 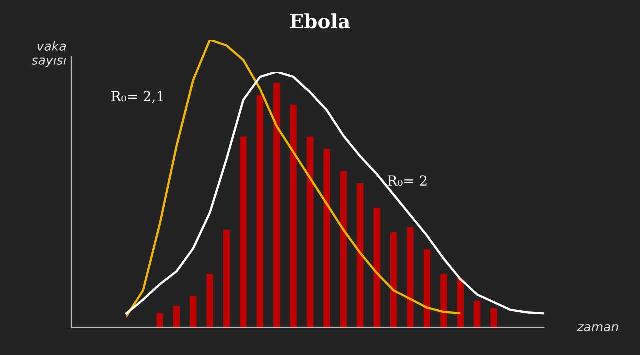 What do you see at coordinates (138, 97) in the screenshot?
I see `series-label: R₀= 2,1` at bounding box center [138, 97].